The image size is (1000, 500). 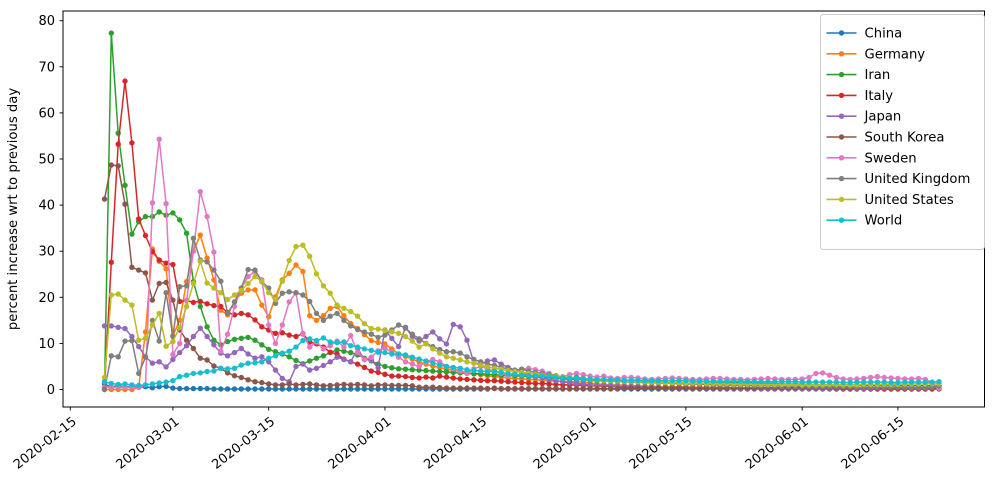 What do you see at coordinates (898, 179) in the screenshot?
I see `legend-item-united-kingdom: United Kingdom` at bounding box center [898, 179].